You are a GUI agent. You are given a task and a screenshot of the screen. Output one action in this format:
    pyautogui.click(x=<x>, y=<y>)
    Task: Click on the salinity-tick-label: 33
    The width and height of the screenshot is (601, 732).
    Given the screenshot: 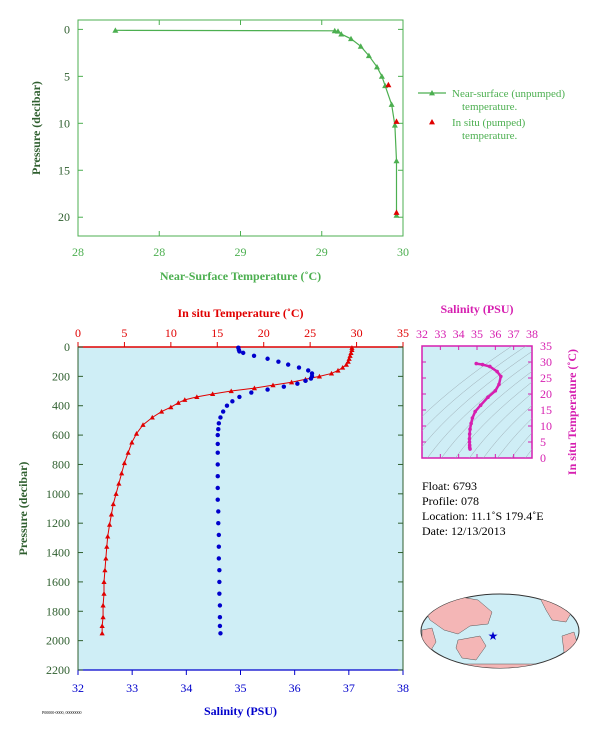 What is the action you would take?
    pyautogui.click(x=132, y=688)
    